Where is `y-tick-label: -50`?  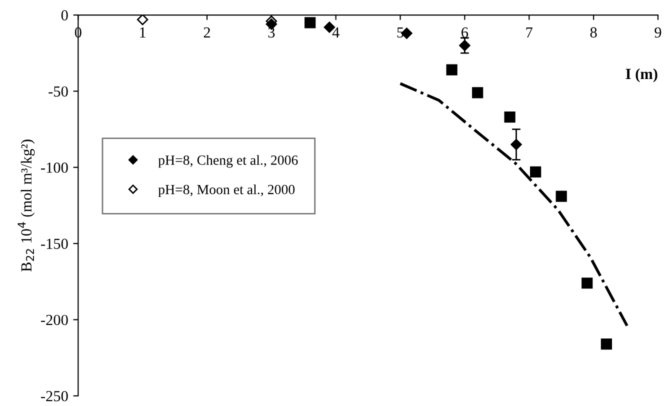 y-tick-label: -50 is located at coordinates (58, 91).